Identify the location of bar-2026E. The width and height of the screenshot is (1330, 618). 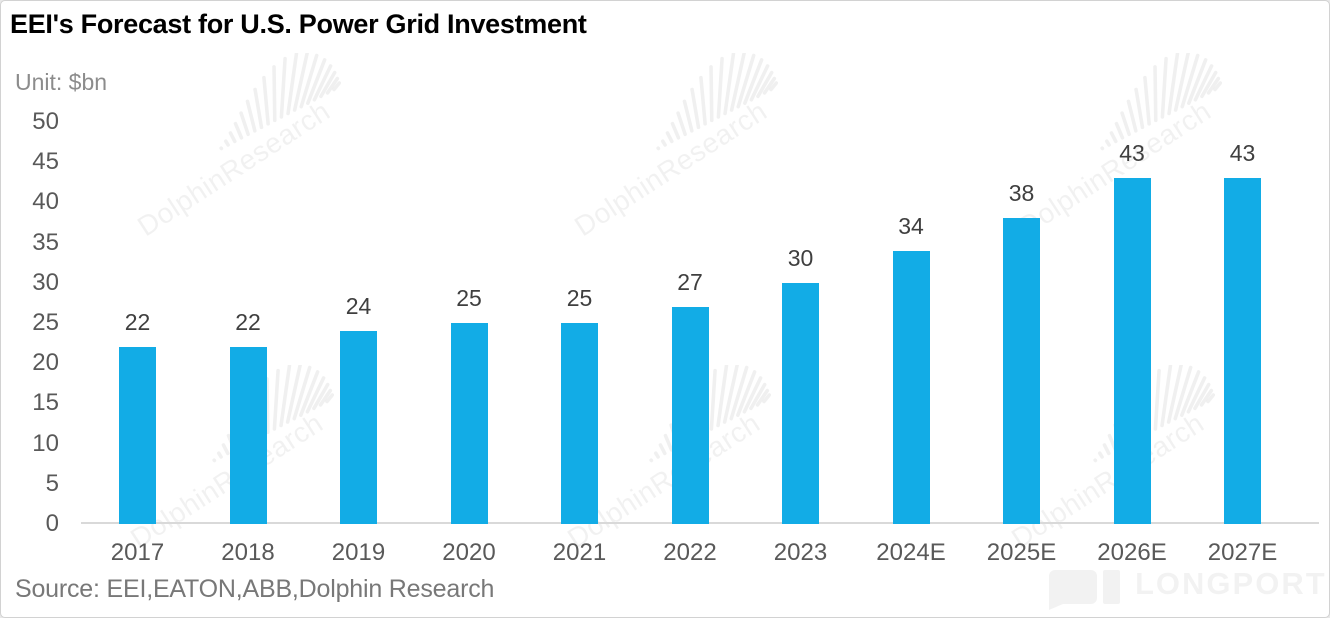
(1132, 351).